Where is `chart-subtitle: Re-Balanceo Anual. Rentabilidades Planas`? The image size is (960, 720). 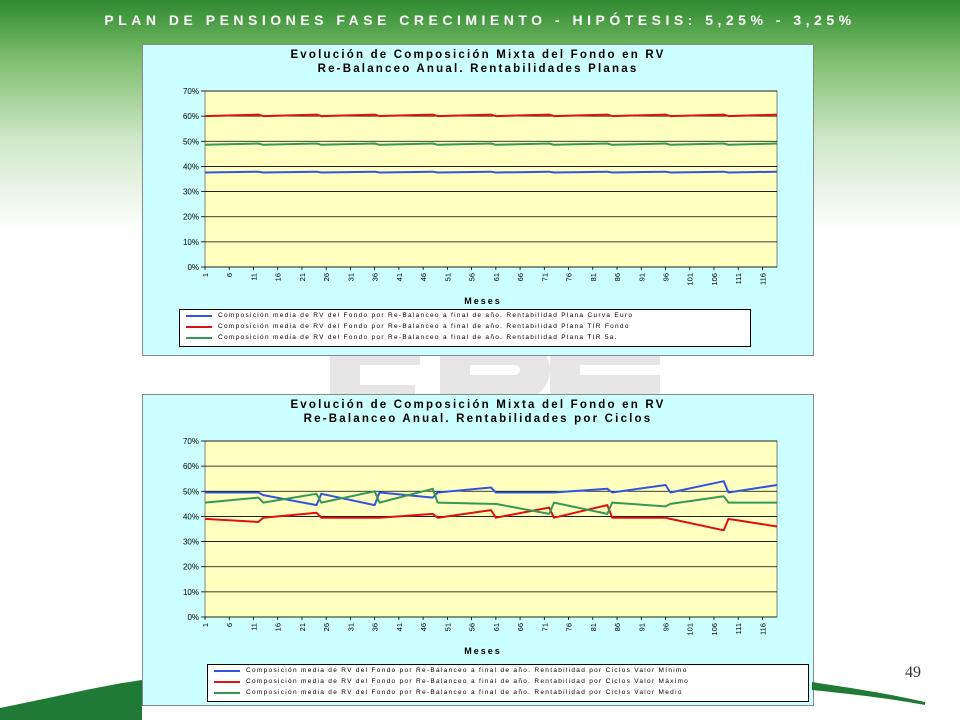
chart-subtitle: Re-Balanceo Anual. Rentabilidades Planas is located at coordinates (478, 69).